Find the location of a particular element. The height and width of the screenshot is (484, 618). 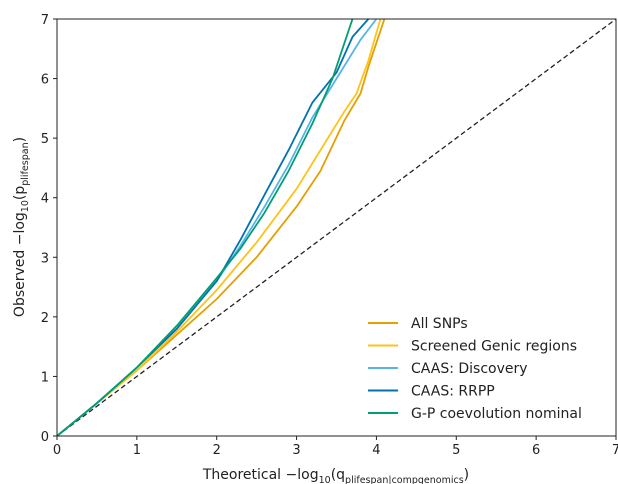

legend-label: All SNPs is located at coordinates (439, 324).